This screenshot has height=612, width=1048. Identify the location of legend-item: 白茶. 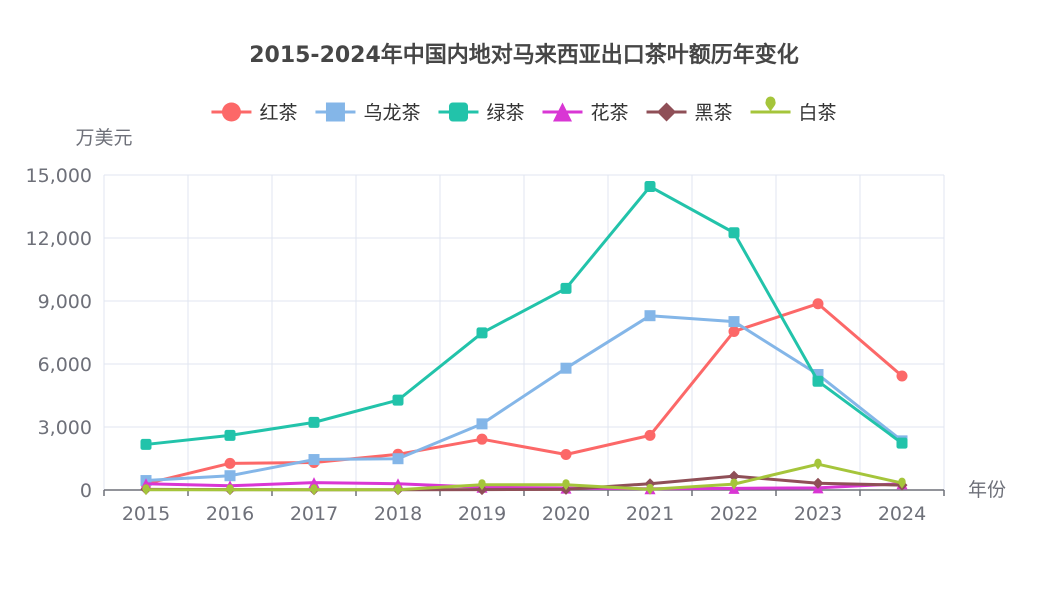
(793, 110).